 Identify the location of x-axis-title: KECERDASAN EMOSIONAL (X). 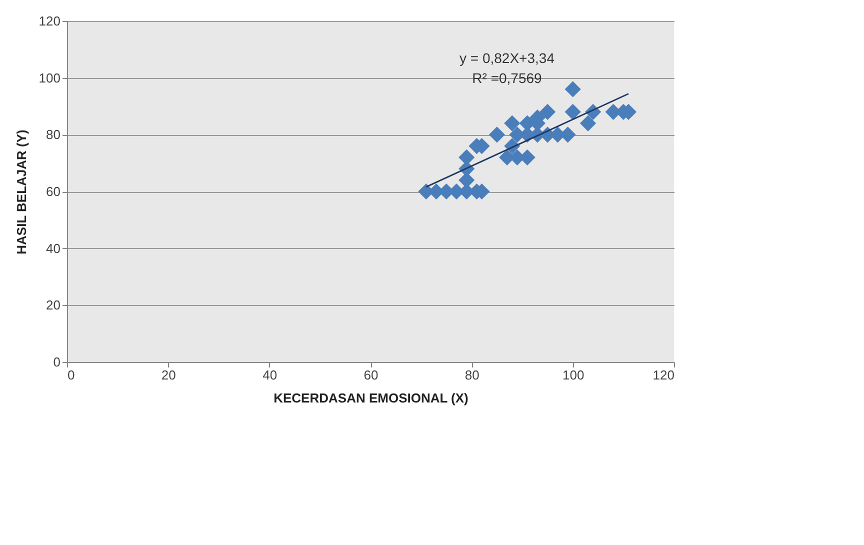
(371, 398).